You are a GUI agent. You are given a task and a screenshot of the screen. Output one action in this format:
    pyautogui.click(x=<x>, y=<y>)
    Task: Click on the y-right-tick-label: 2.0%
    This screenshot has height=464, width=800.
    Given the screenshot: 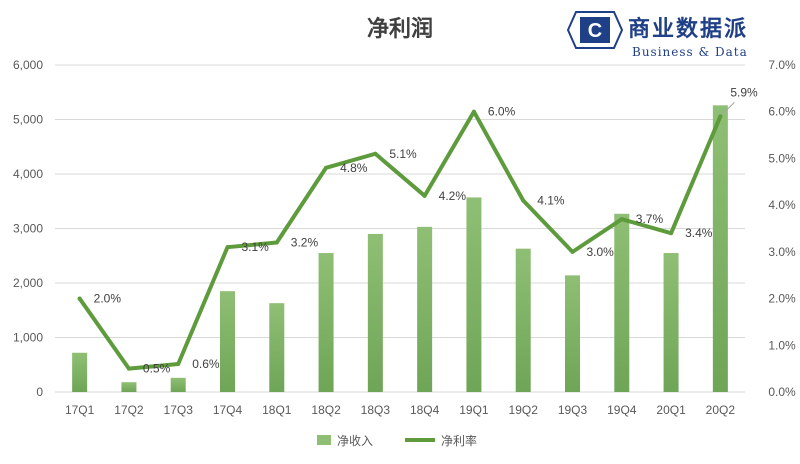 What is the action you would take?
    pyautogui.click(x=782, y=299)
    